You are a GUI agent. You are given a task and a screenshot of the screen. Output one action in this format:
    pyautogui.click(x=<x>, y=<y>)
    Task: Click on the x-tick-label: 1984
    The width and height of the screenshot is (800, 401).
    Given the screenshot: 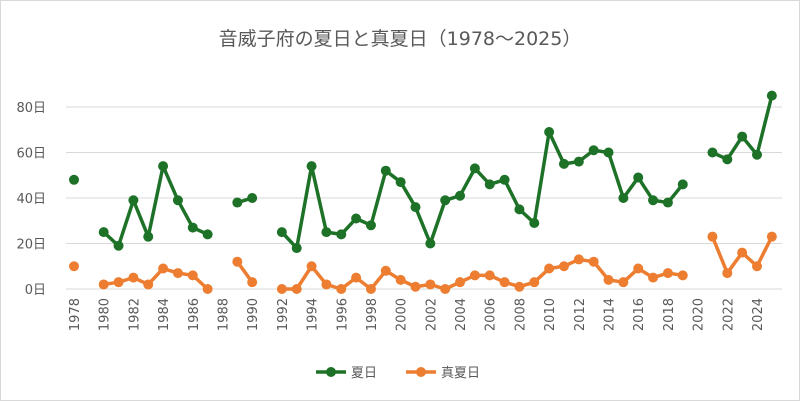 What is the action you would take?
    pyautogui.click(x=164, y=314)
    